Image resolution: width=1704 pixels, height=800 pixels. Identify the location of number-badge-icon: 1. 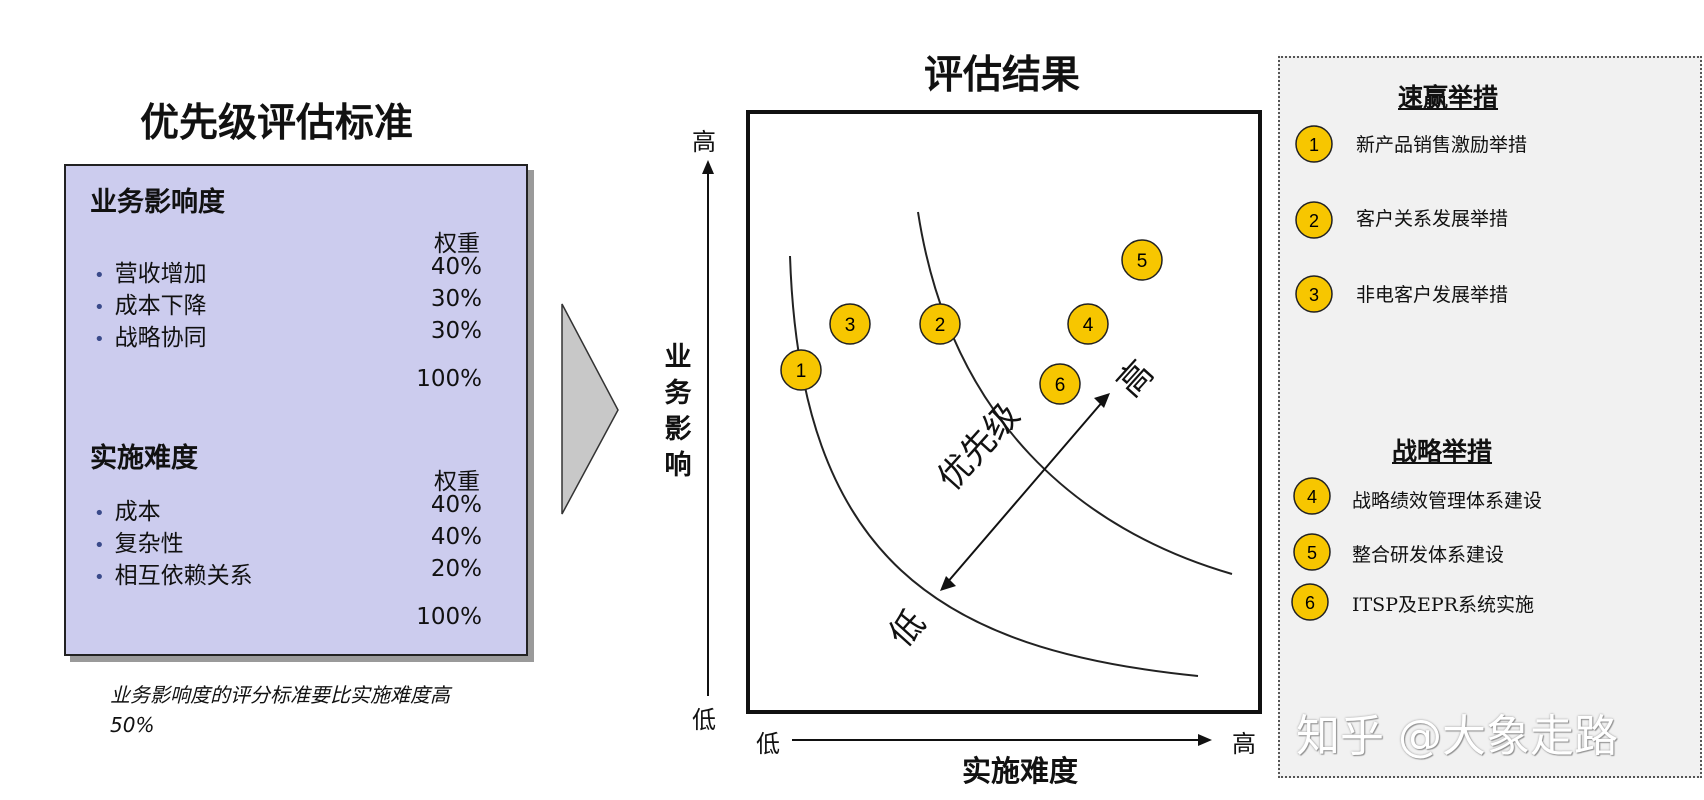
(1314, 144).